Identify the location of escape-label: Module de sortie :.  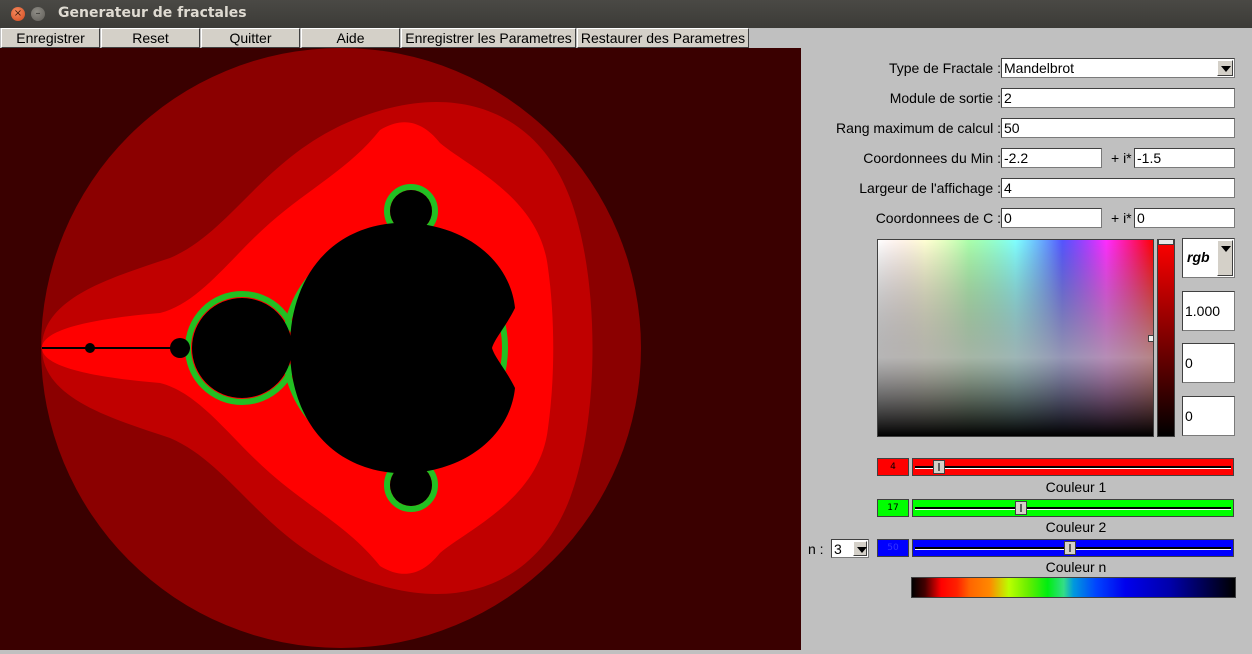
(945, 98).